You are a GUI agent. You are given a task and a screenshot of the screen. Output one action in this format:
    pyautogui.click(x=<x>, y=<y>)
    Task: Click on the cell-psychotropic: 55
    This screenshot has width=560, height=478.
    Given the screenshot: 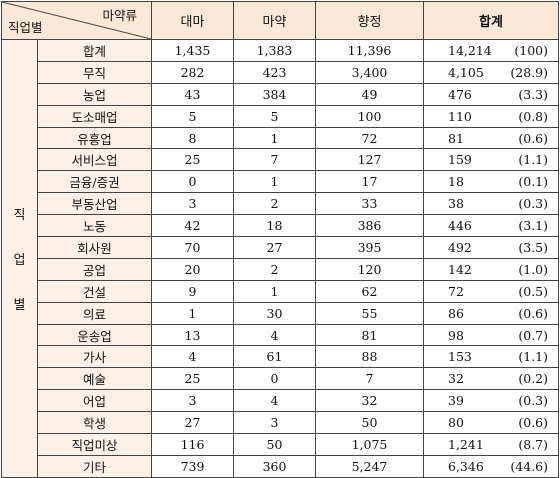 What is the action you would take?
    pyautogui.click(x=369, y=313)
    